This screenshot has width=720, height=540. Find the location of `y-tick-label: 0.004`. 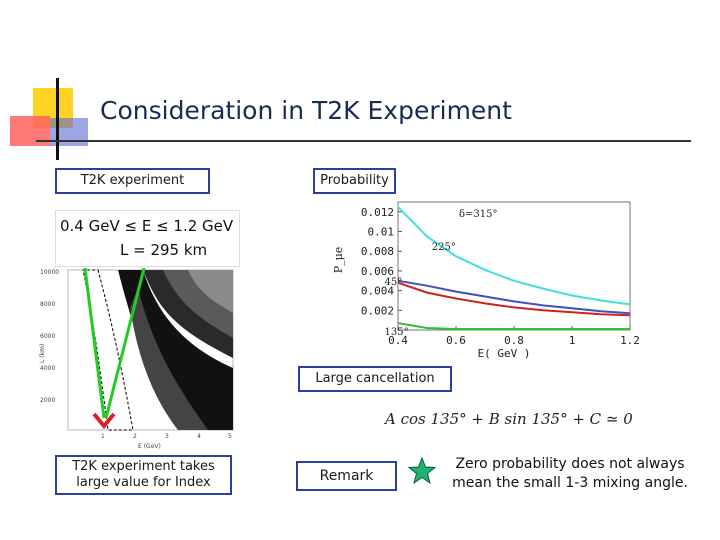

y-tick-label: 0.004 is located at coordinates (377, 291).